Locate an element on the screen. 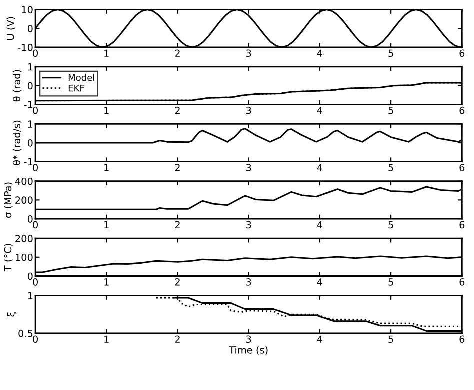 This screenshot has height=390, width=474. y-axis-title: θ (rad) is located at coordinates (17, 86).